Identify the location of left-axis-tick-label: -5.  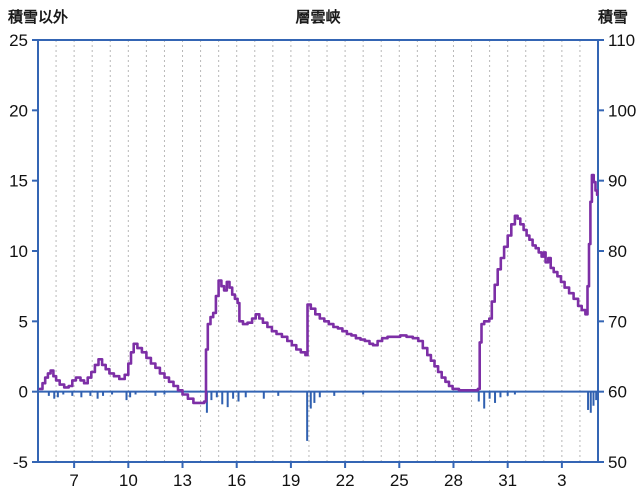
(20, 462).